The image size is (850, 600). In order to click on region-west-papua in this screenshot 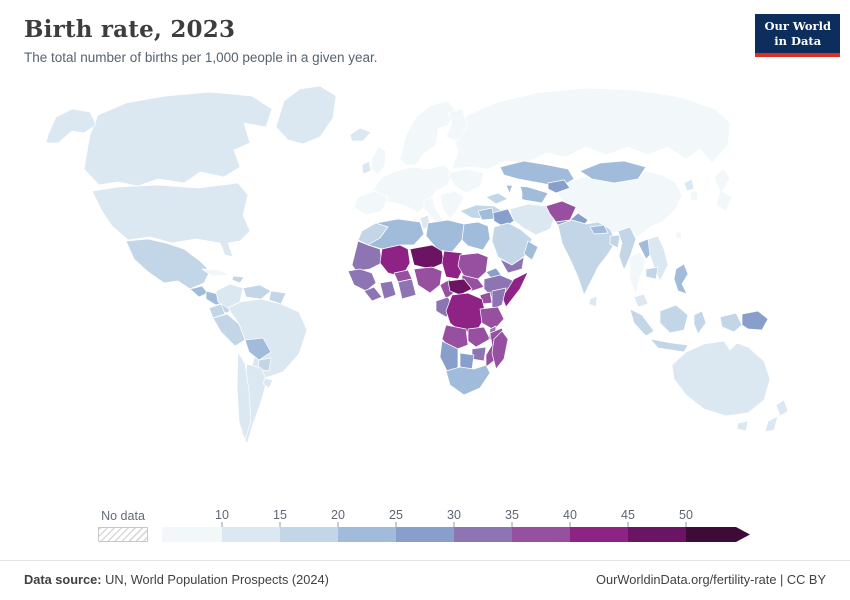, I will do `click(731, 322)`.